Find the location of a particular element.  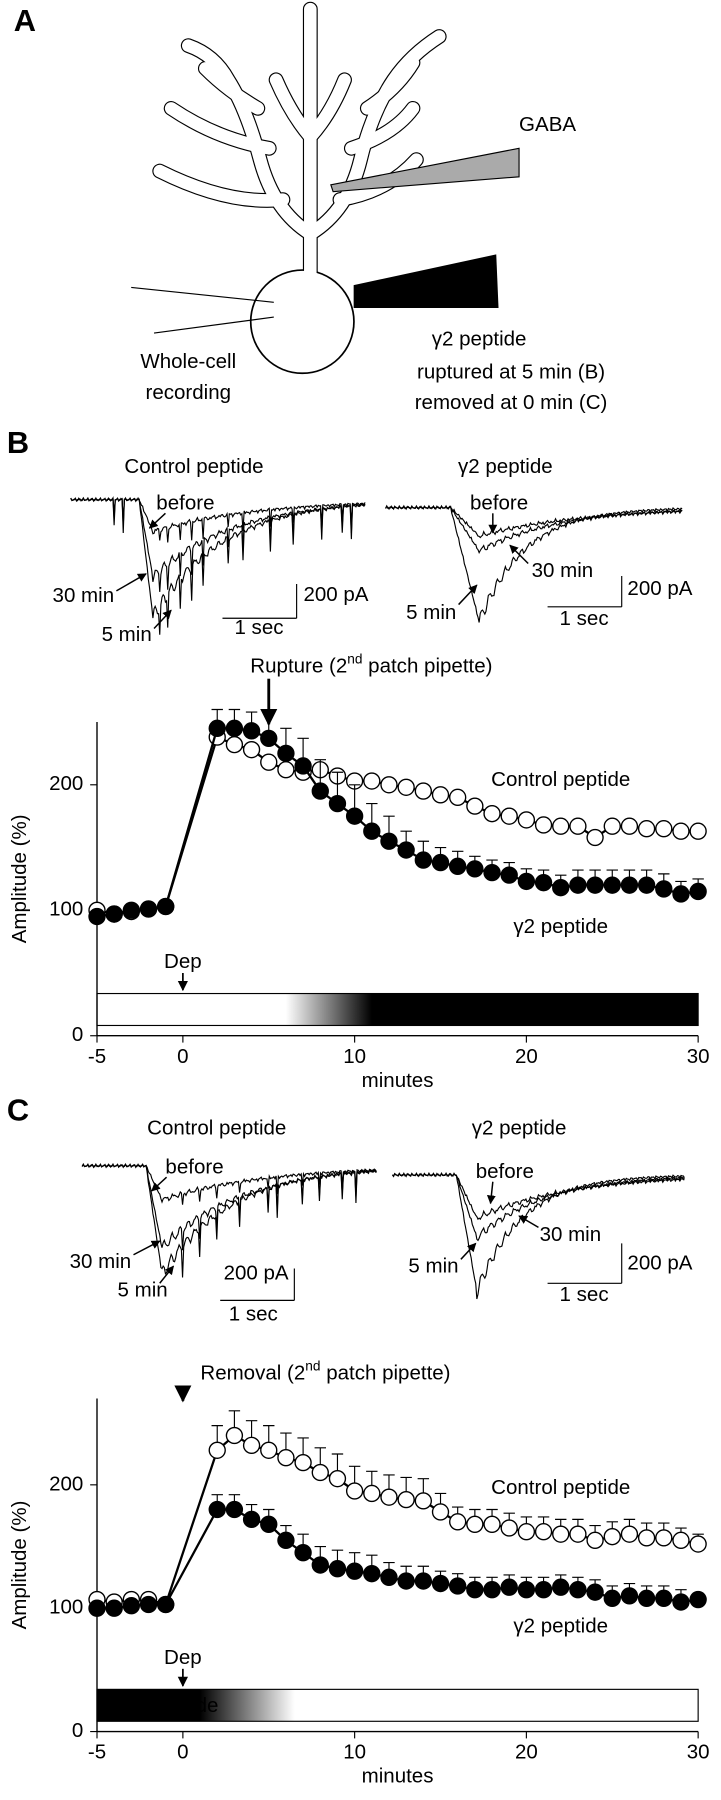

series-label: γ2 peptide is located at coordinates (560, 926).